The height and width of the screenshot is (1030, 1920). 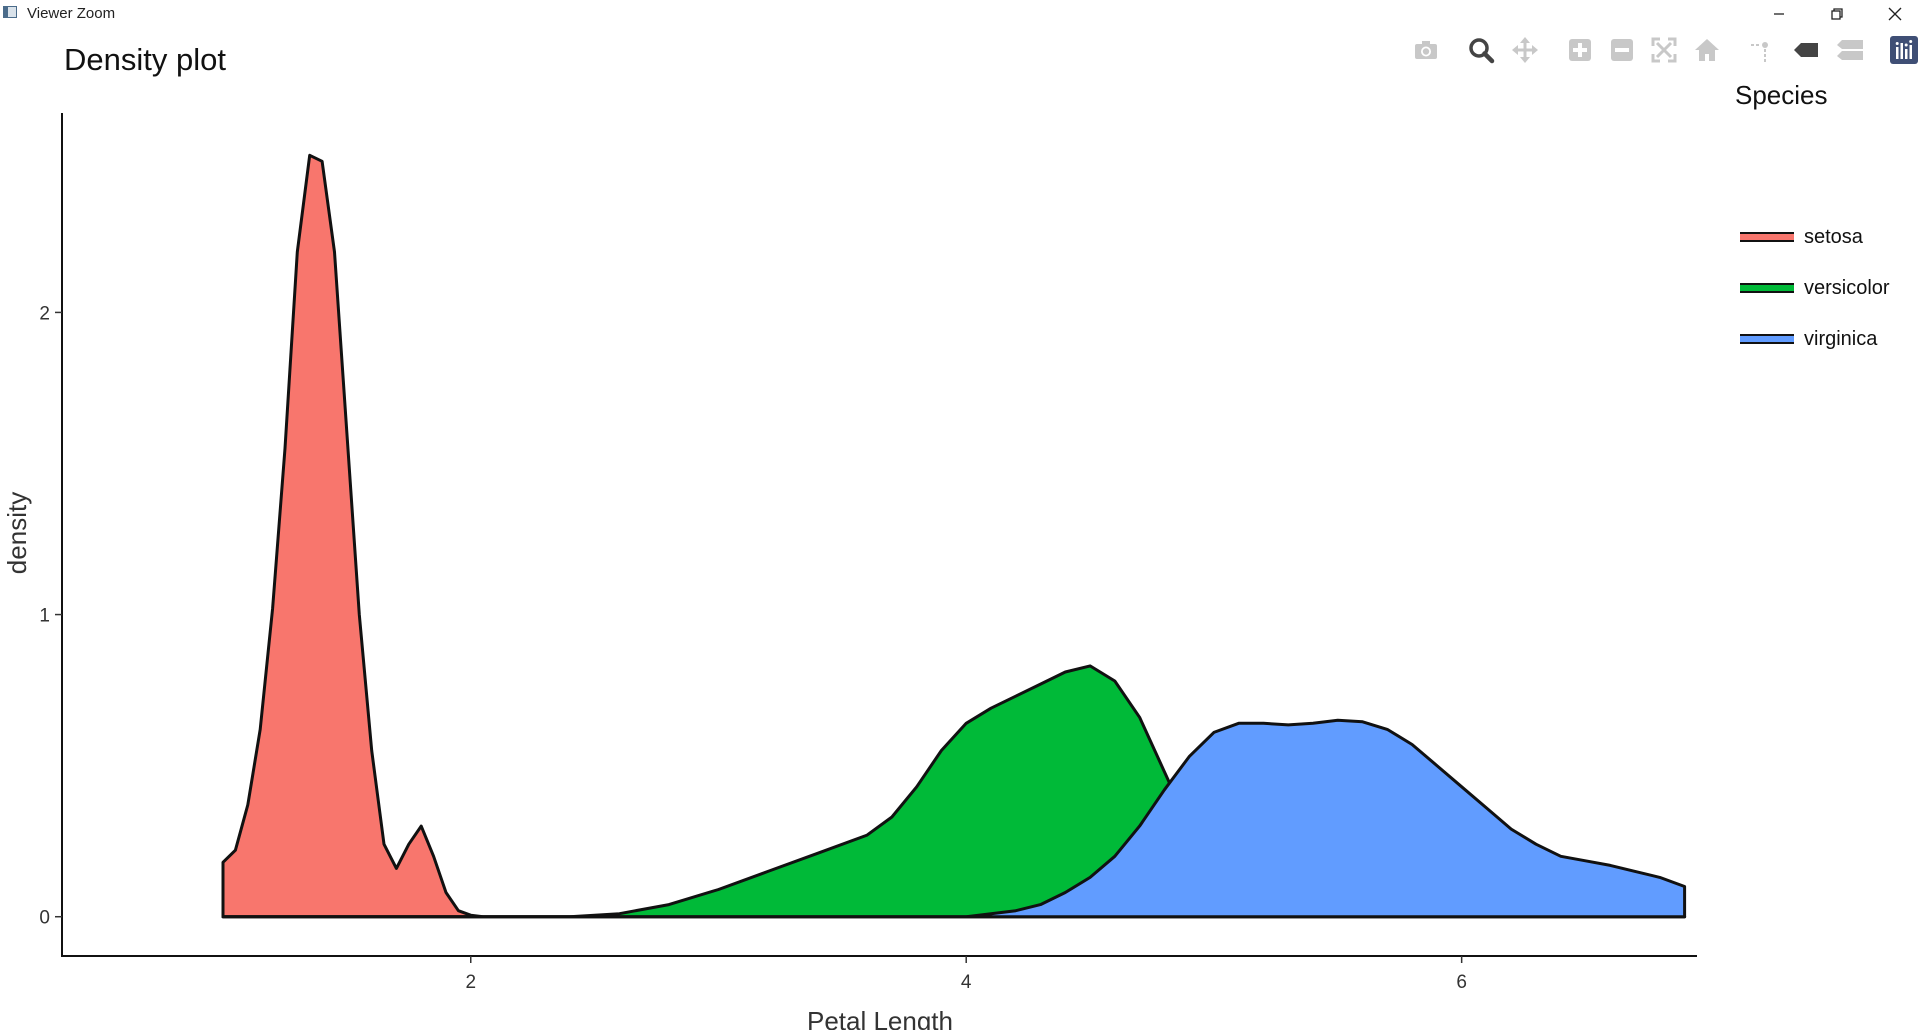 I want to click on reset-axes-button, so click(x=1707, y=50).